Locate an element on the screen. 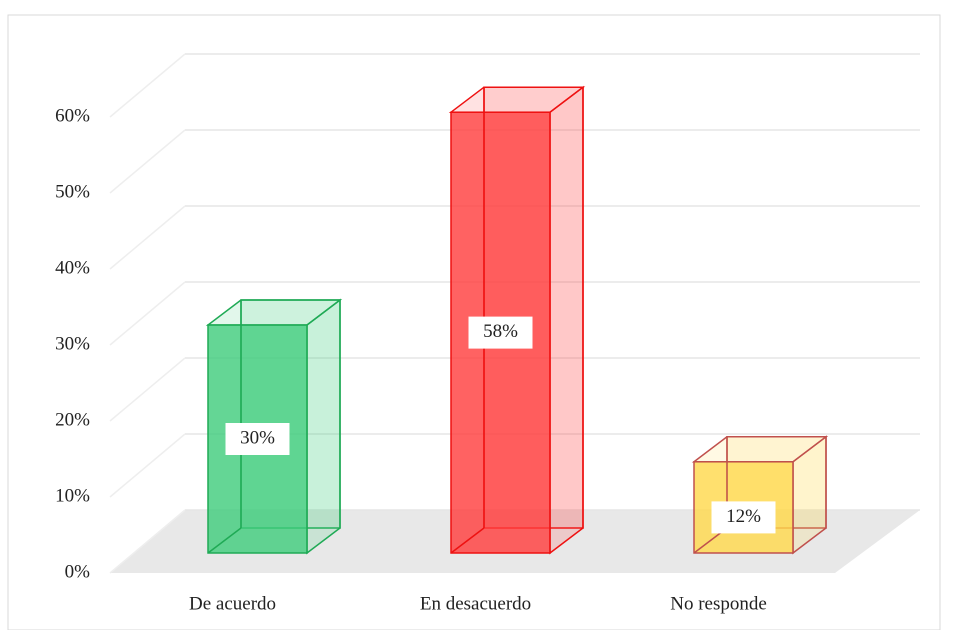 This screenshot has height=630, width=956. y-tick-label: 10% is located at coordinates (72, 495).